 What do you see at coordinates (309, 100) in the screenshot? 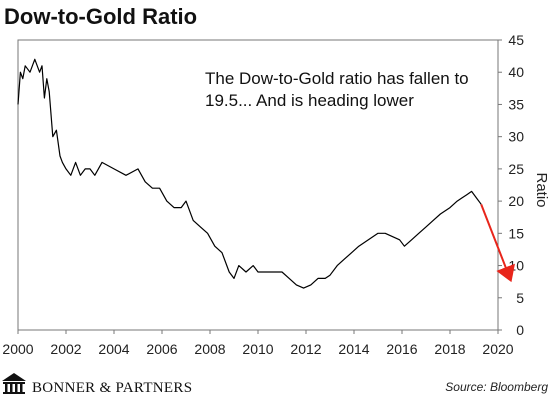
I see `annotation-line-2: 19.5... And is heading lower` at bounding box center [309, 100].